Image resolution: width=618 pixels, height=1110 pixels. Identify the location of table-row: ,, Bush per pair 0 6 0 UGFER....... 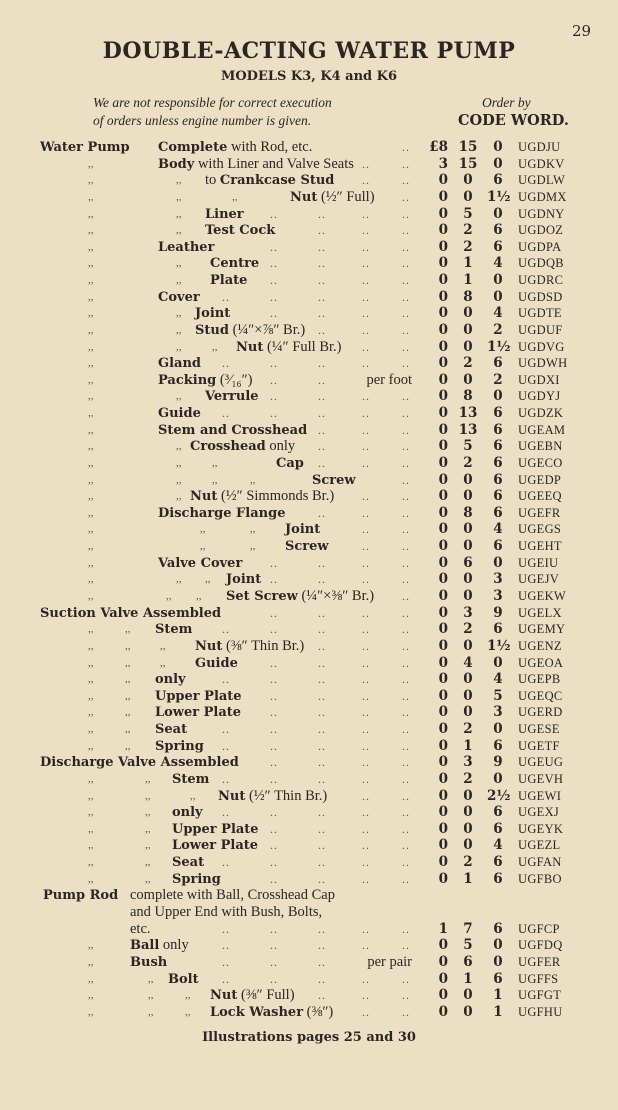
(309, 962).